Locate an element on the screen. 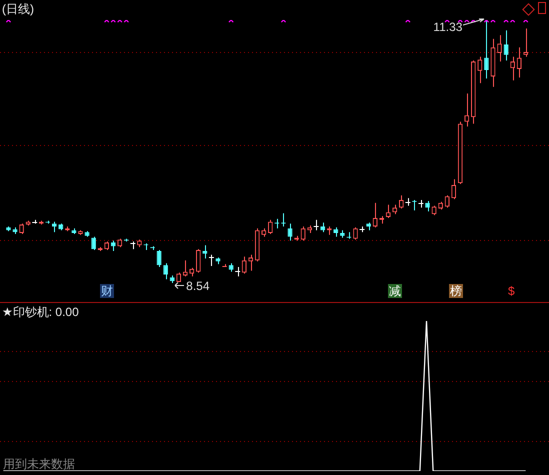 The image size is (549, 475). chart-title: (日线) is located at coordinates (18, 9).